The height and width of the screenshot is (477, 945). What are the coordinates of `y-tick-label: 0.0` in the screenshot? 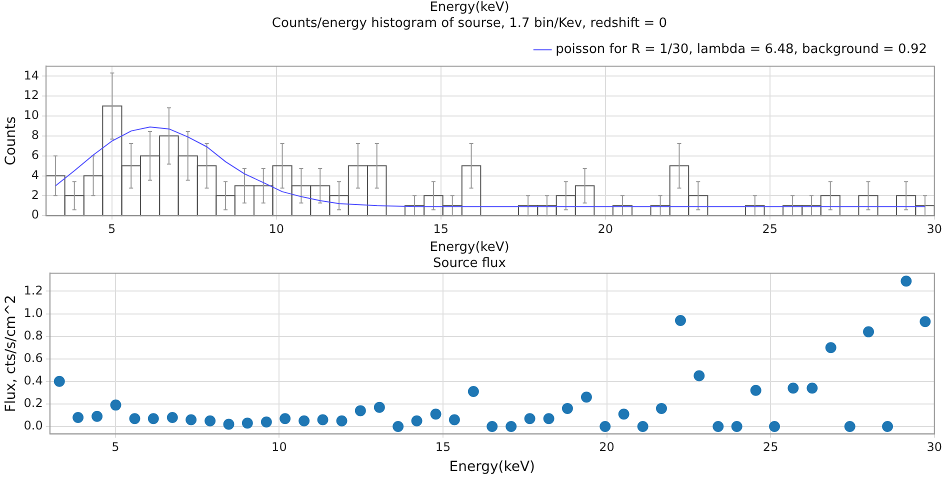 It's located at (33, 425).